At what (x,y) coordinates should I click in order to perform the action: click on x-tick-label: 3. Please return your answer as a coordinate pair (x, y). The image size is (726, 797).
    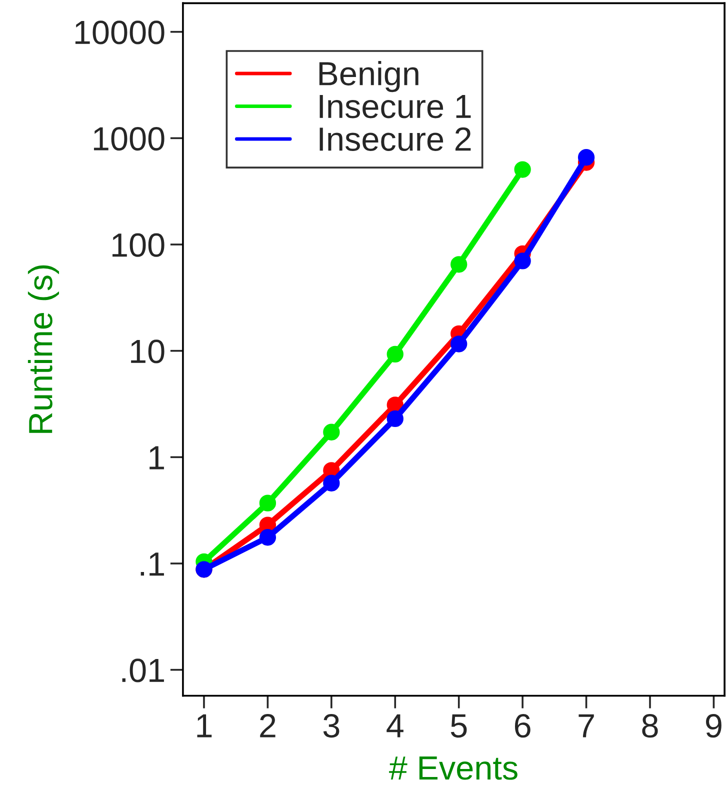
    Looking at the image, I should click on (331, 726).